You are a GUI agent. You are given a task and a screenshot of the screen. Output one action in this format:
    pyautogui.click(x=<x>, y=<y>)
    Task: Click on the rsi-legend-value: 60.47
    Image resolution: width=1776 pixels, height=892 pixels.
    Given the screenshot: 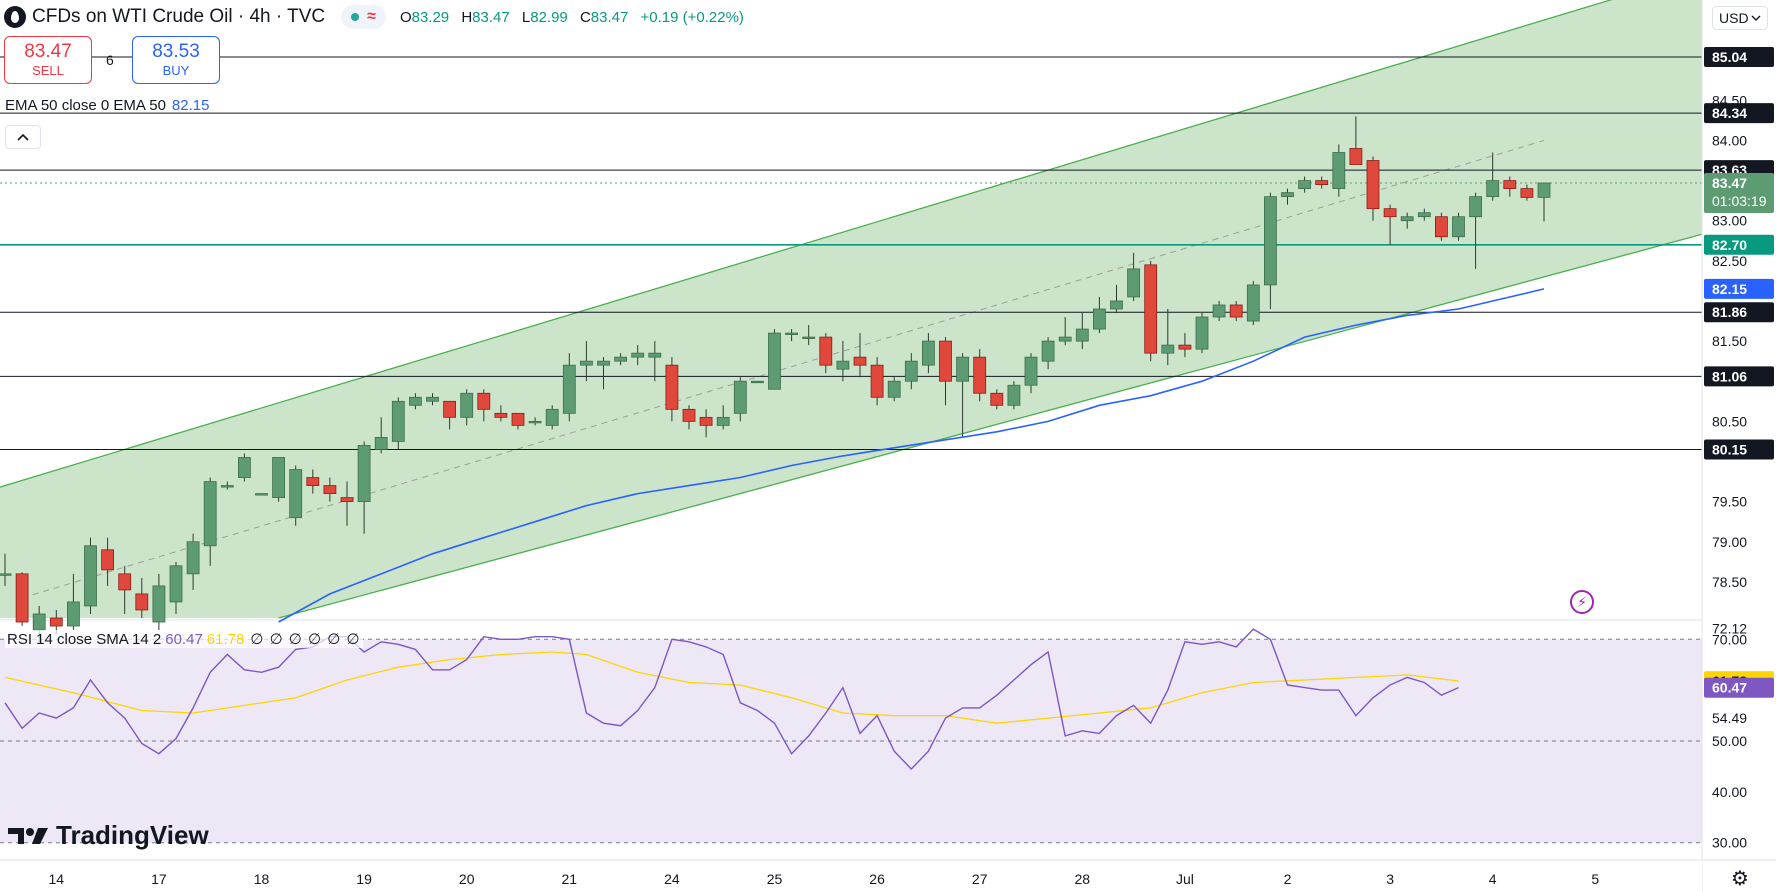 What is the action you would take?
    pyautogui.click(x=184, y=639)
    